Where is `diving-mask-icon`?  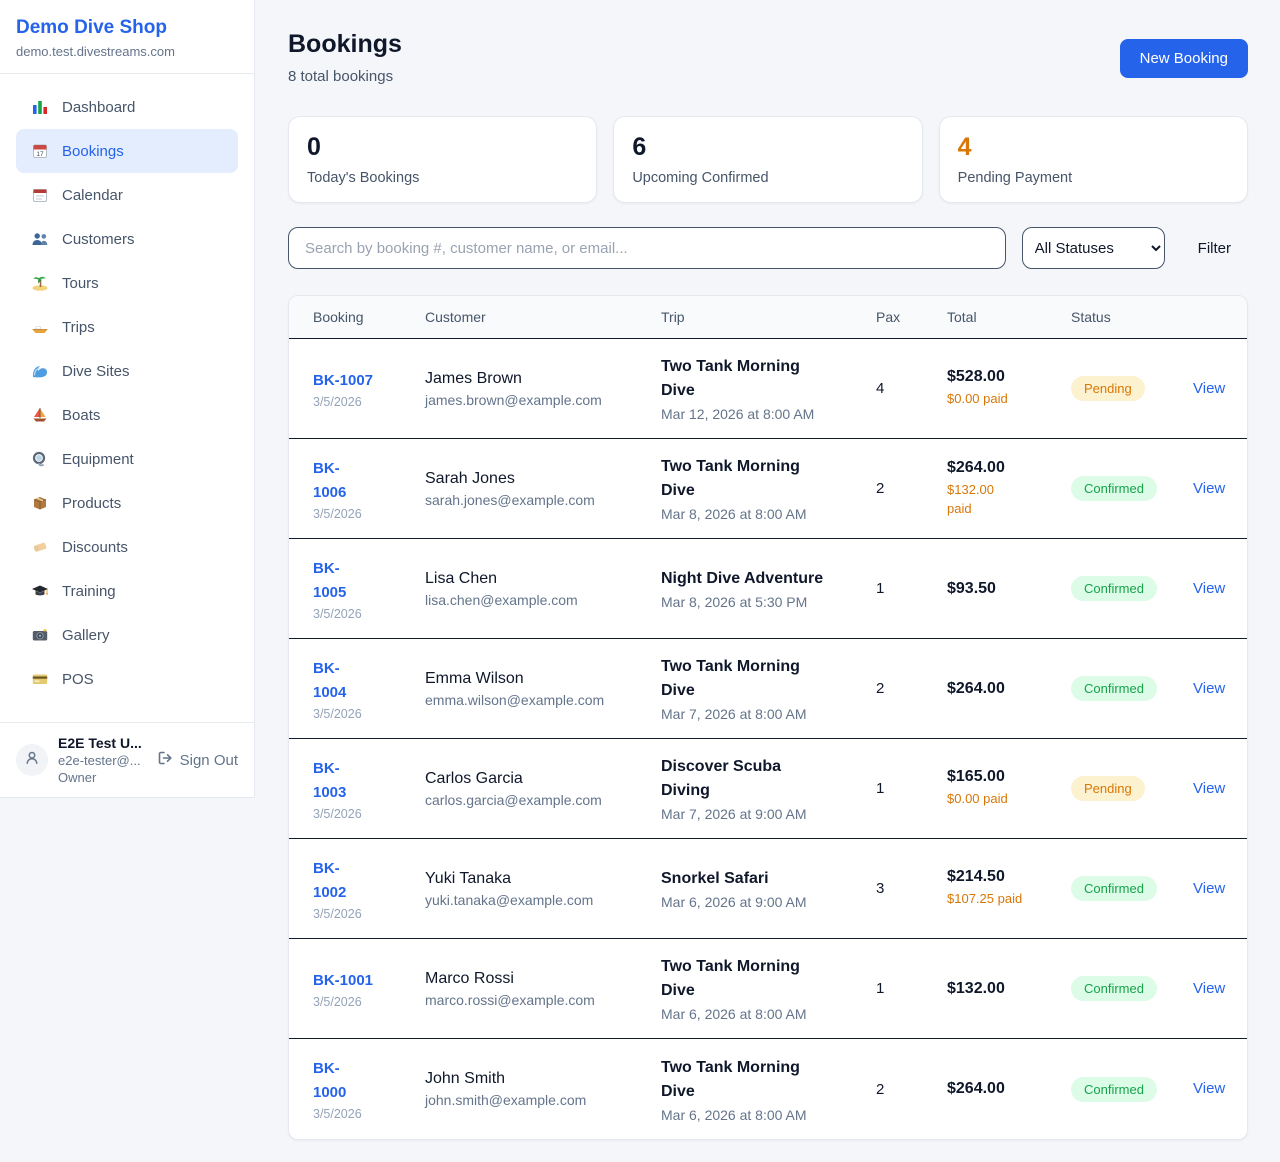 diving-mask-icon is located at coordinates (40, 459).